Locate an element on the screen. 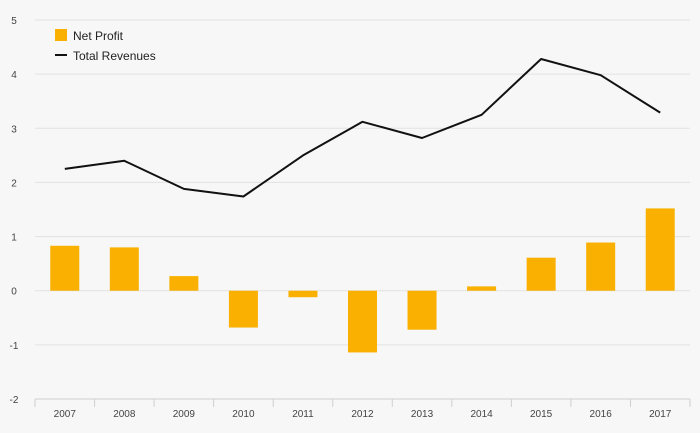 The height and width of the screenshot is (433, 700). legend-swatch-net-profit is located at coordinates (61, 35).